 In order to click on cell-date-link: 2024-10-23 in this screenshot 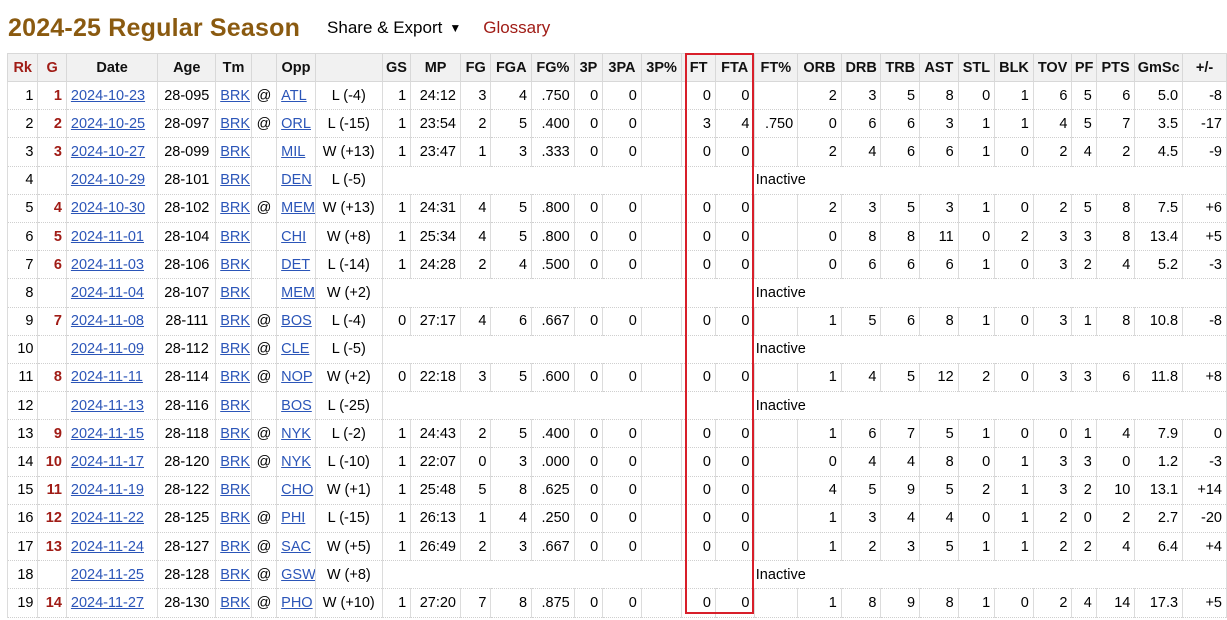, I will do `click(108, 95)`.